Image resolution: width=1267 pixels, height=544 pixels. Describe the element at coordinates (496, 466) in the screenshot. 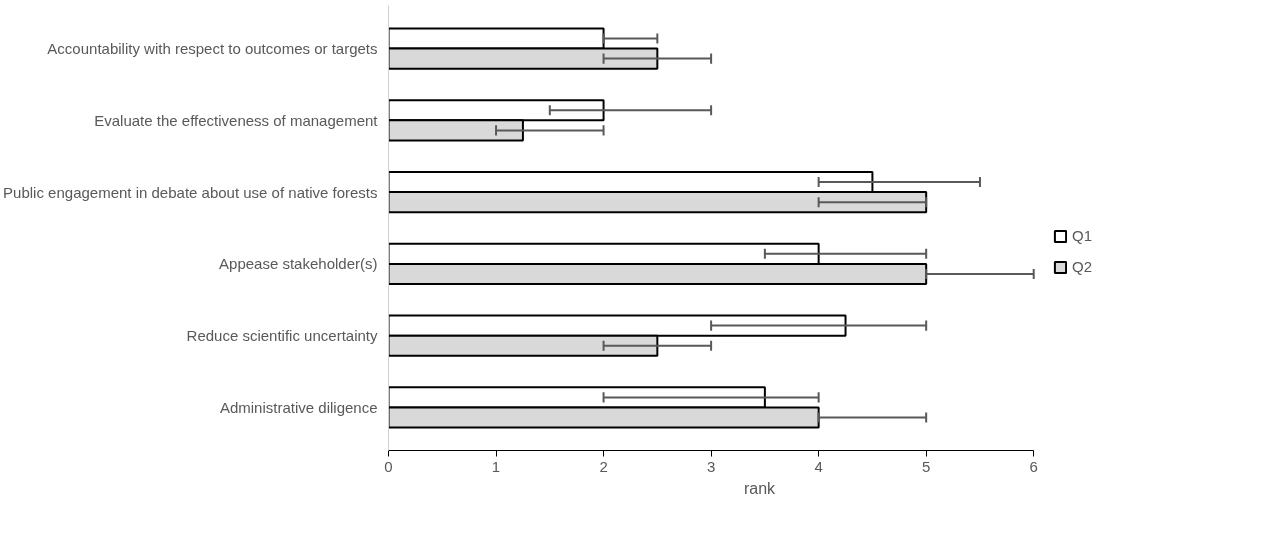

I see `x-tick-label: 1` at that location.